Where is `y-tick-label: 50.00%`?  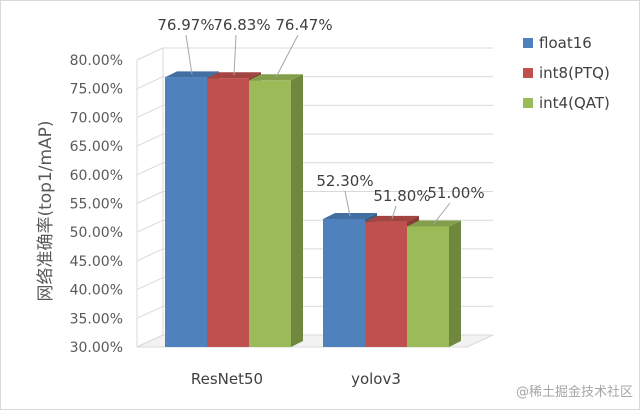
y-tick-label: 50.00% is located at coordinates (96, 233).